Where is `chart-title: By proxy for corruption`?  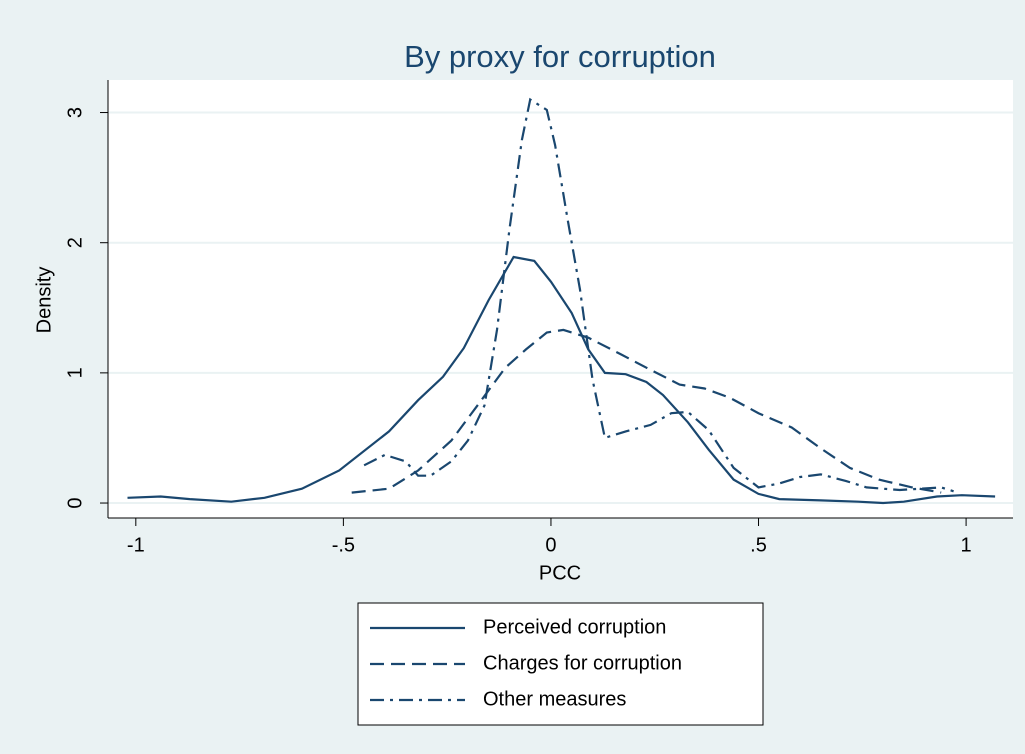 chart-title: By proxy for corruption is located at coordinates (560, 56).